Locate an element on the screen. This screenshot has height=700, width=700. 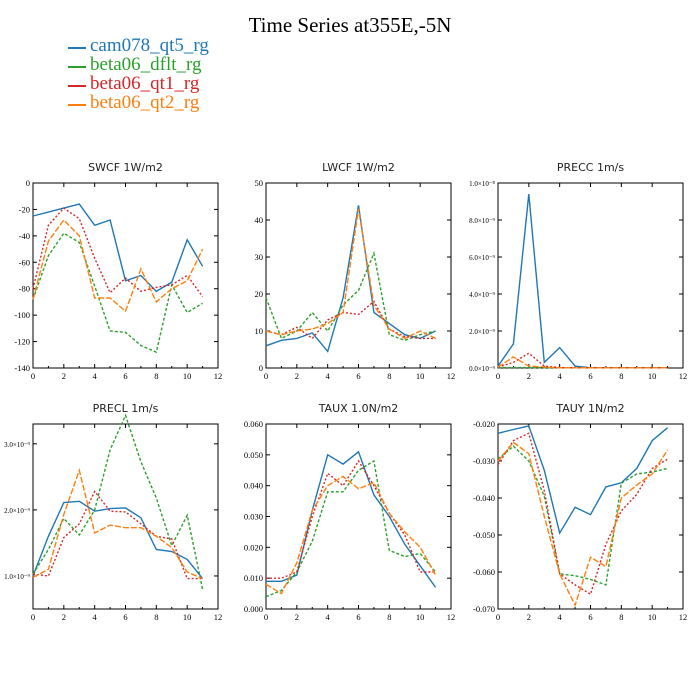
y-tick-label: 0.010 is located at coordinates (253, 578).